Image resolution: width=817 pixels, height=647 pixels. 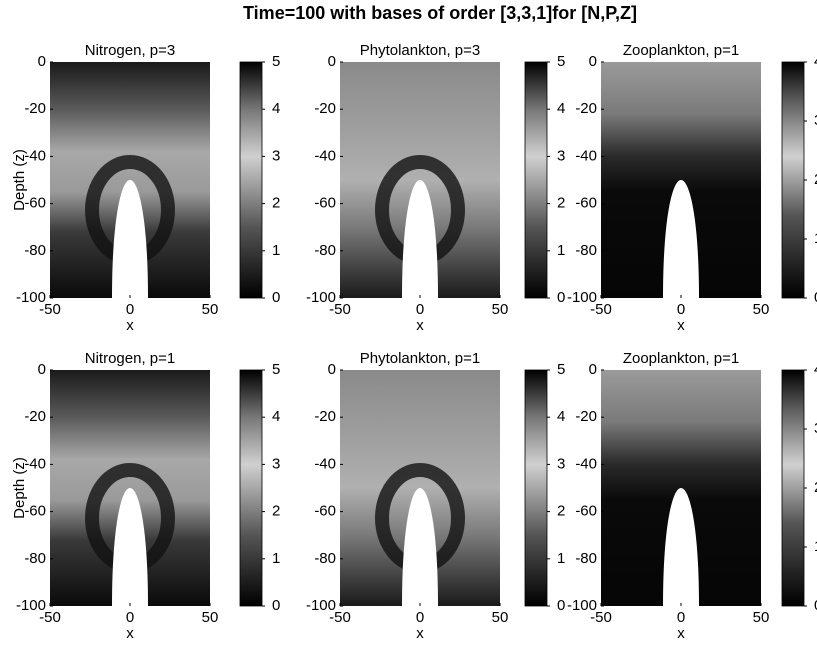 I want to click on panel-title: Phytolankton, p=3, so click(x=420, y=50).